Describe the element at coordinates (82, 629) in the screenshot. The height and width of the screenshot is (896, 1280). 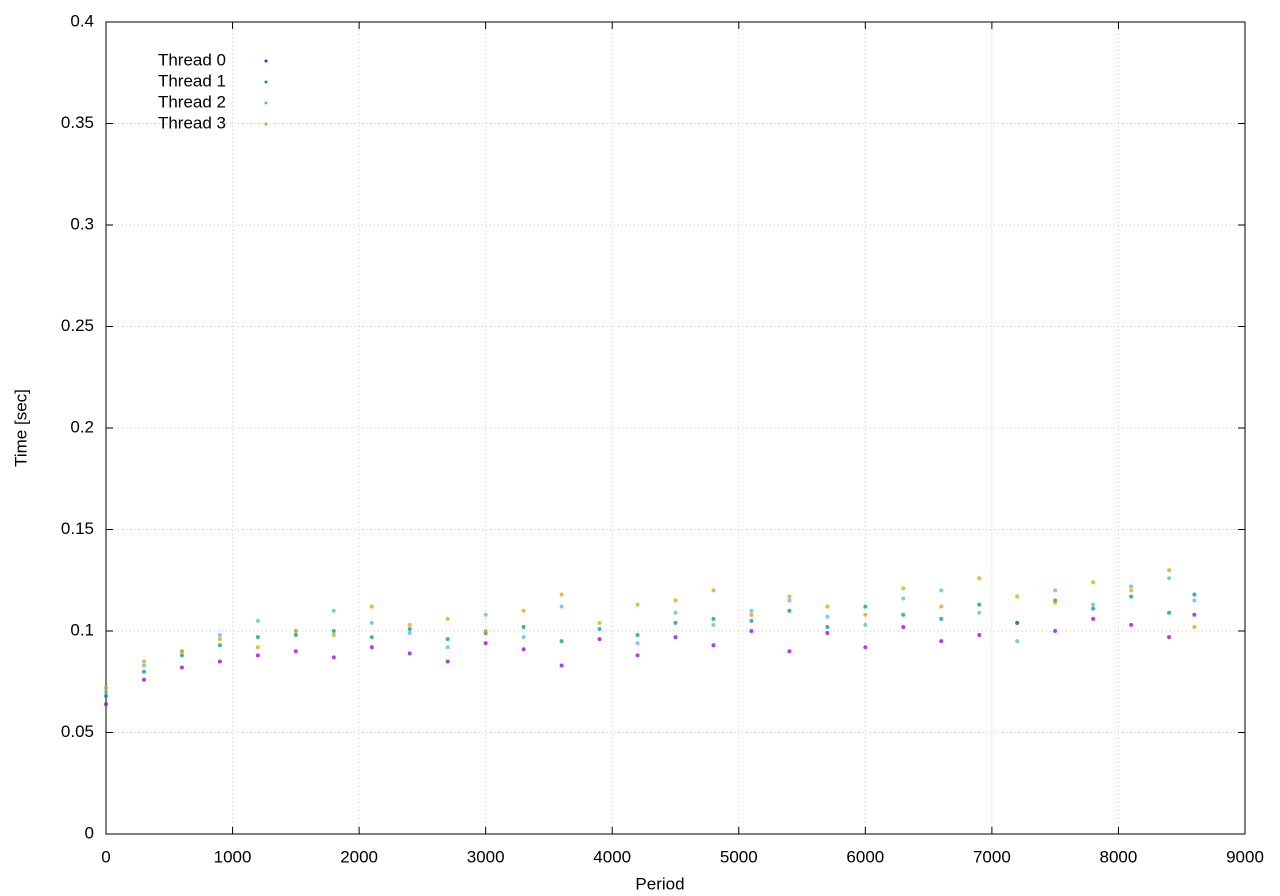
I see `y-tick-label: 0.1` at that location.